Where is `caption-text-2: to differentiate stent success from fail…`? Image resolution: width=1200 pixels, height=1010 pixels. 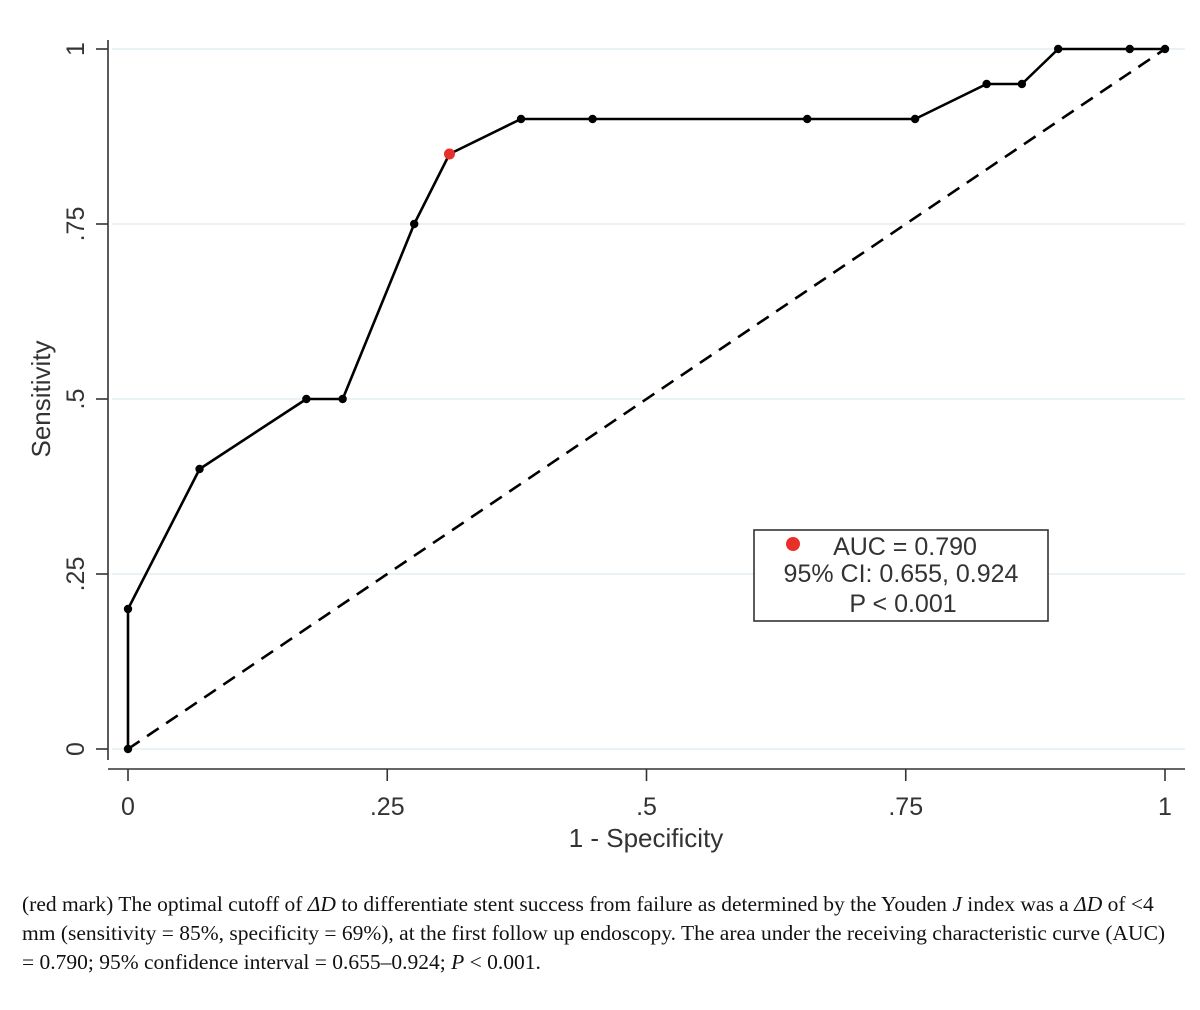 caption-text-2: to differentiate stent success from fail… is located at coordinates (644, 904).